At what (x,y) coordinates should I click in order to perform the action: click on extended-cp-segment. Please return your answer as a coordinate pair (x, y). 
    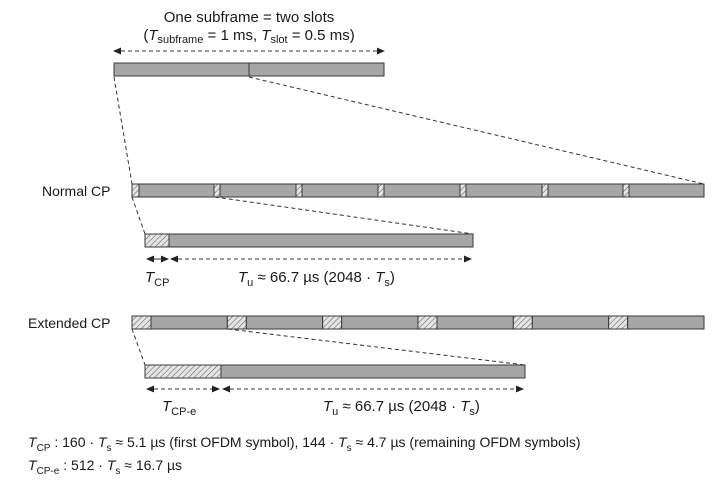
    Looking at the image, I should click on (183, 371).